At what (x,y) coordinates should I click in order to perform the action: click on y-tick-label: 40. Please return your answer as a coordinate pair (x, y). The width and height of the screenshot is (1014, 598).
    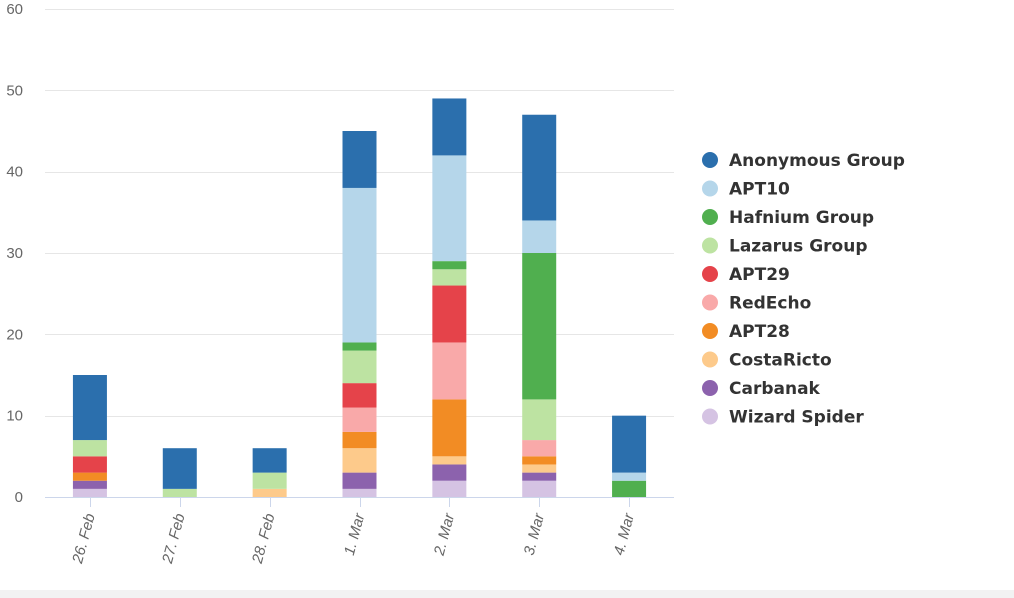
    Looking at the image, I should click on (14, 172).